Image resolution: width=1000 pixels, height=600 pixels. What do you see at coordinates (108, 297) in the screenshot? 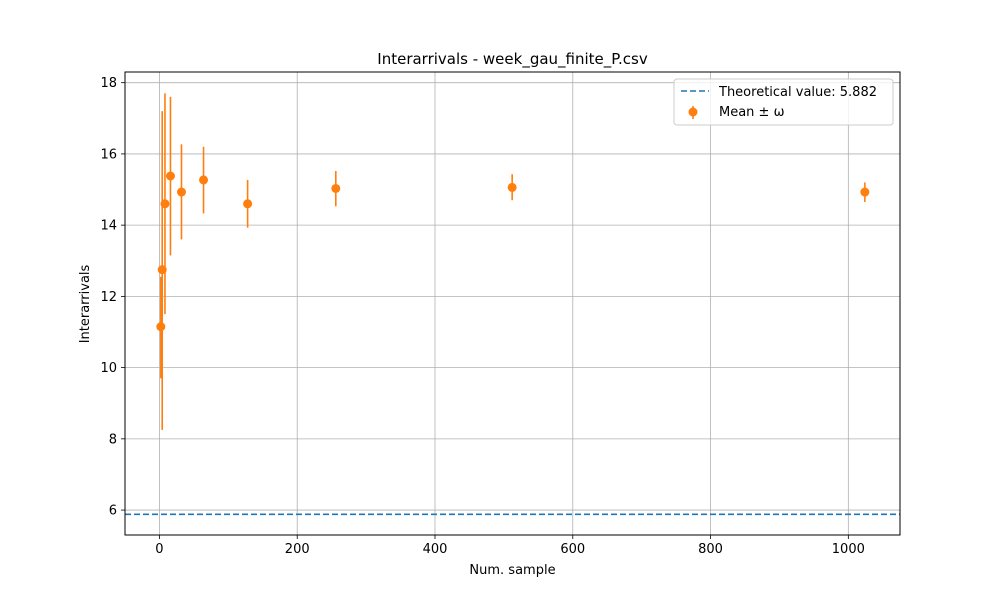
I see `y-tick-label: 12` at bounding box center [108, 297].